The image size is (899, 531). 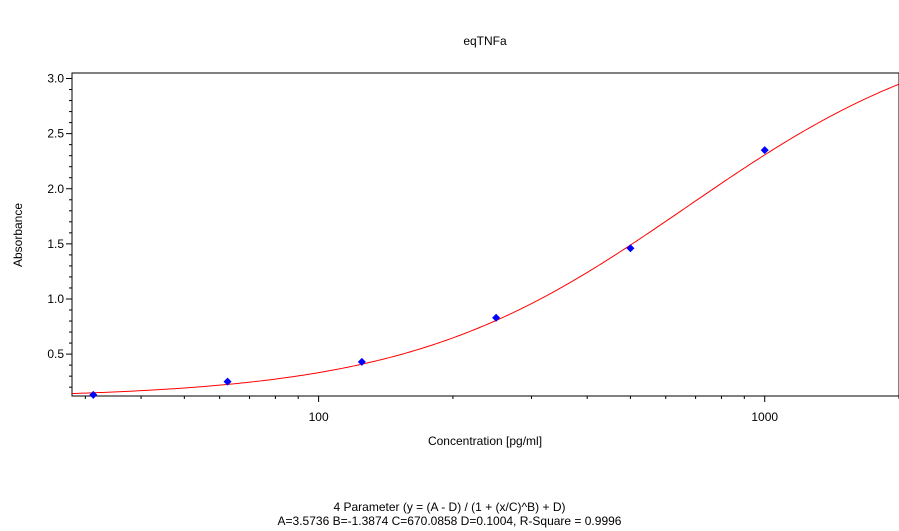 What do you see at coordinates (764, 417) in the screenshot?
I see `x-tick-label: 1000` at bounding box center [764, 417].